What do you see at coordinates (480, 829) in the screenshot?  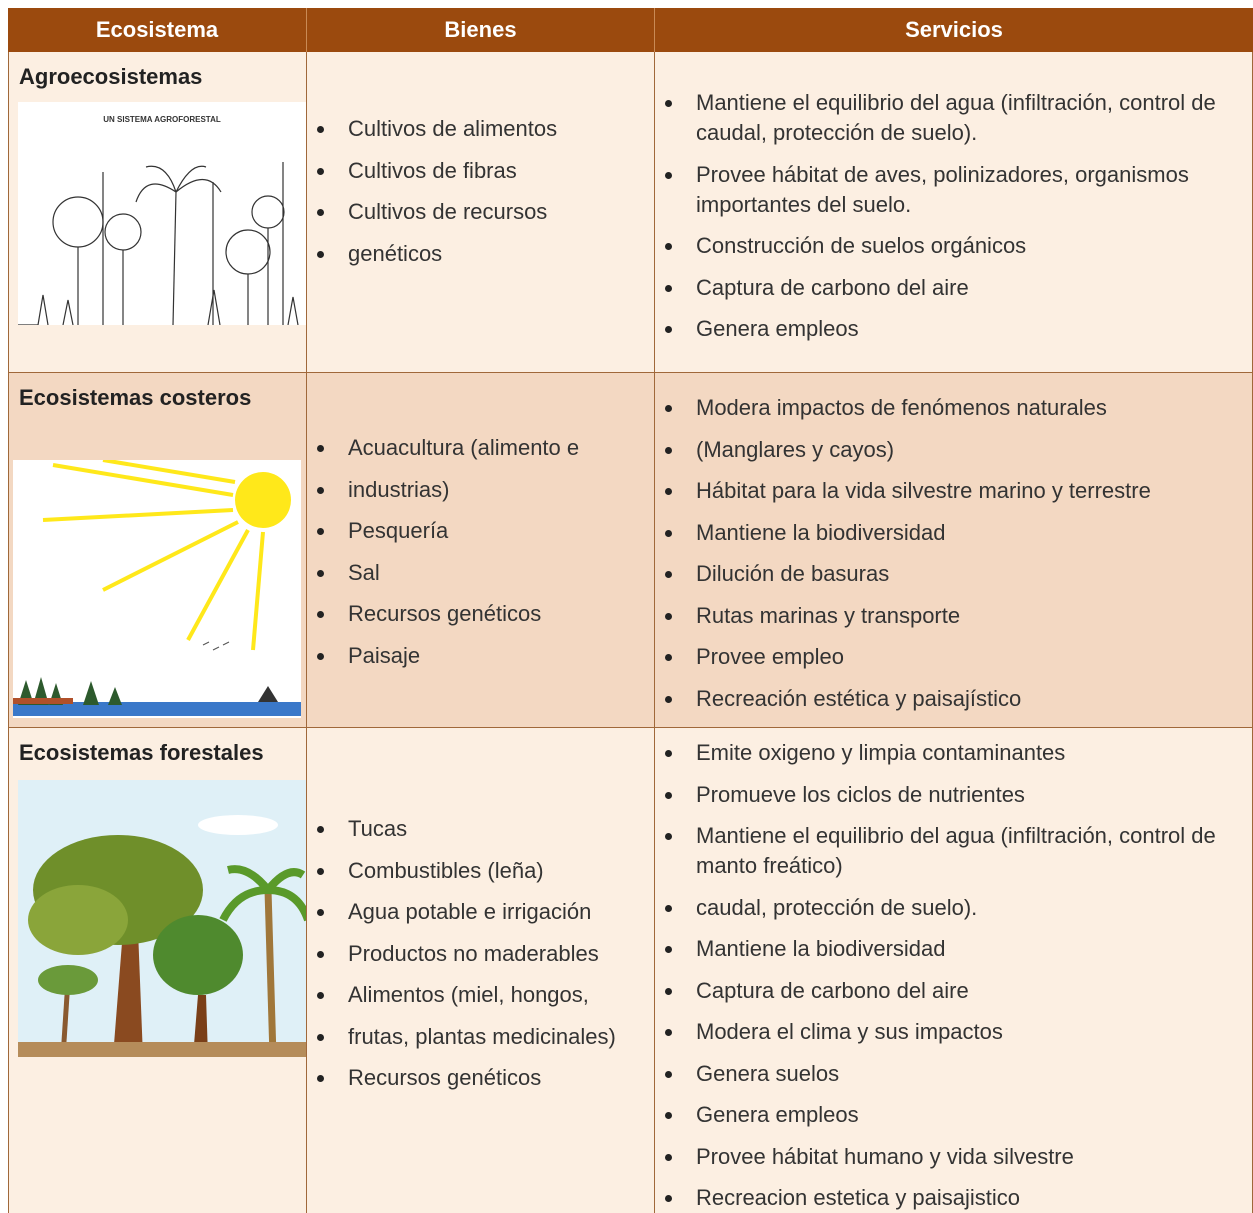 I see `list-item: Tucas` at bounding box center [480, 829].